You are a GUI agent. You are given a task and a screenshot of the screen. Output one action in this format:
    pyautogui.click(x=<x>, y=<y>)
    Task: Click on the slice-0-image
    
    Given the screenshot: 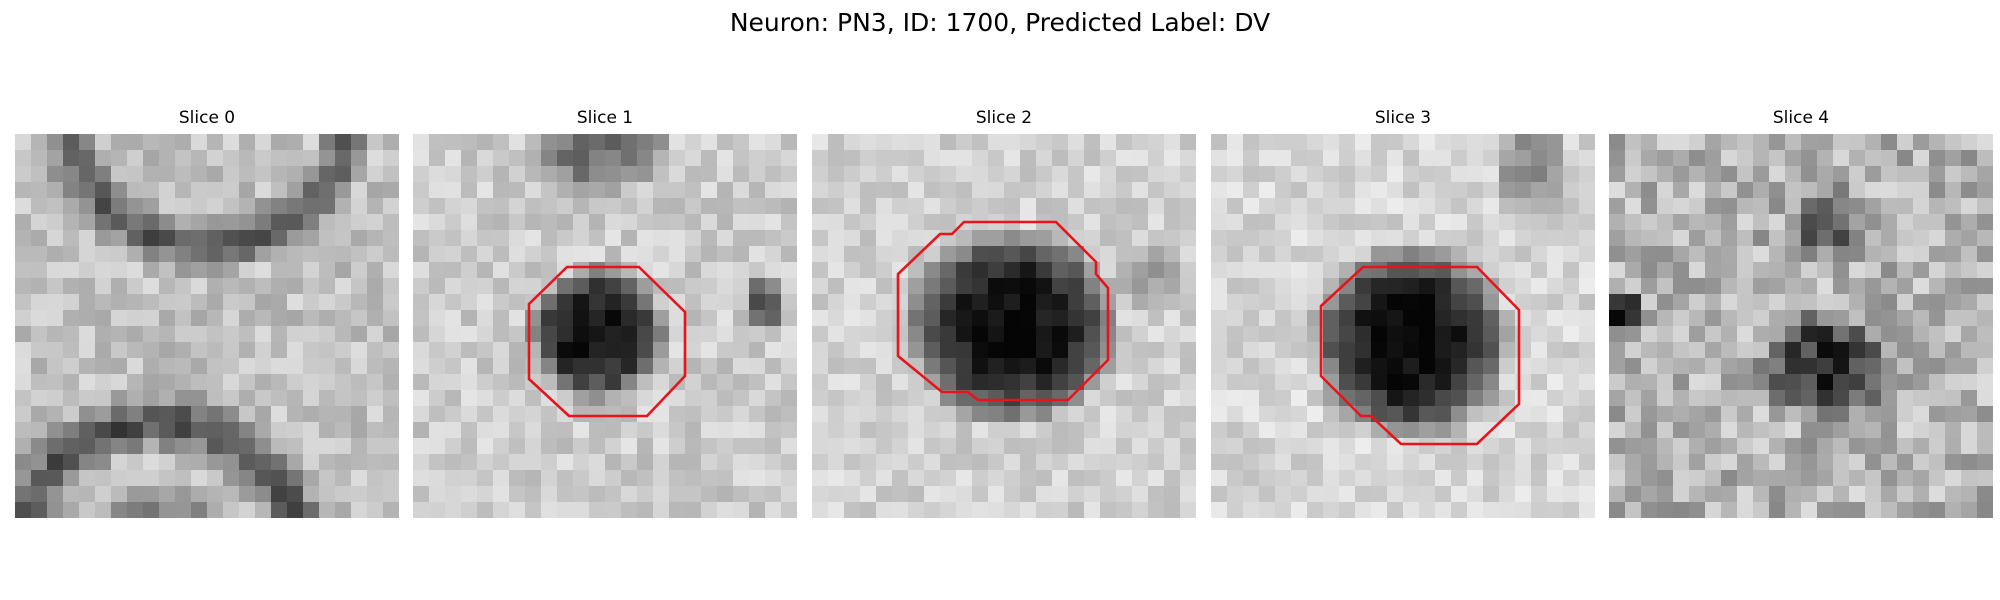 What is the action you would take?
    pyautogui.click(x=207, y=326)
    